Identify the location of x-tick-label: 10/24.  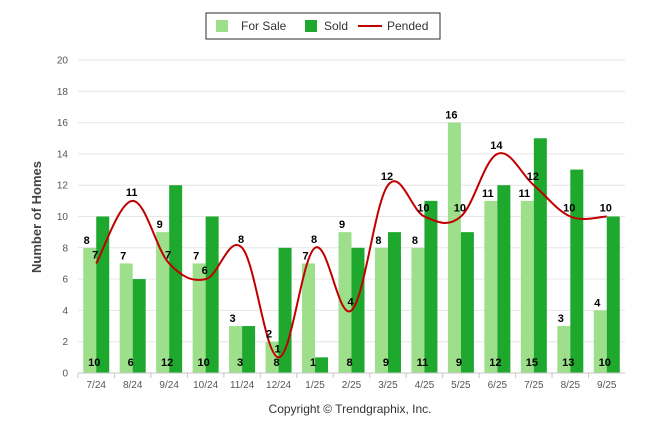
(205, 385).